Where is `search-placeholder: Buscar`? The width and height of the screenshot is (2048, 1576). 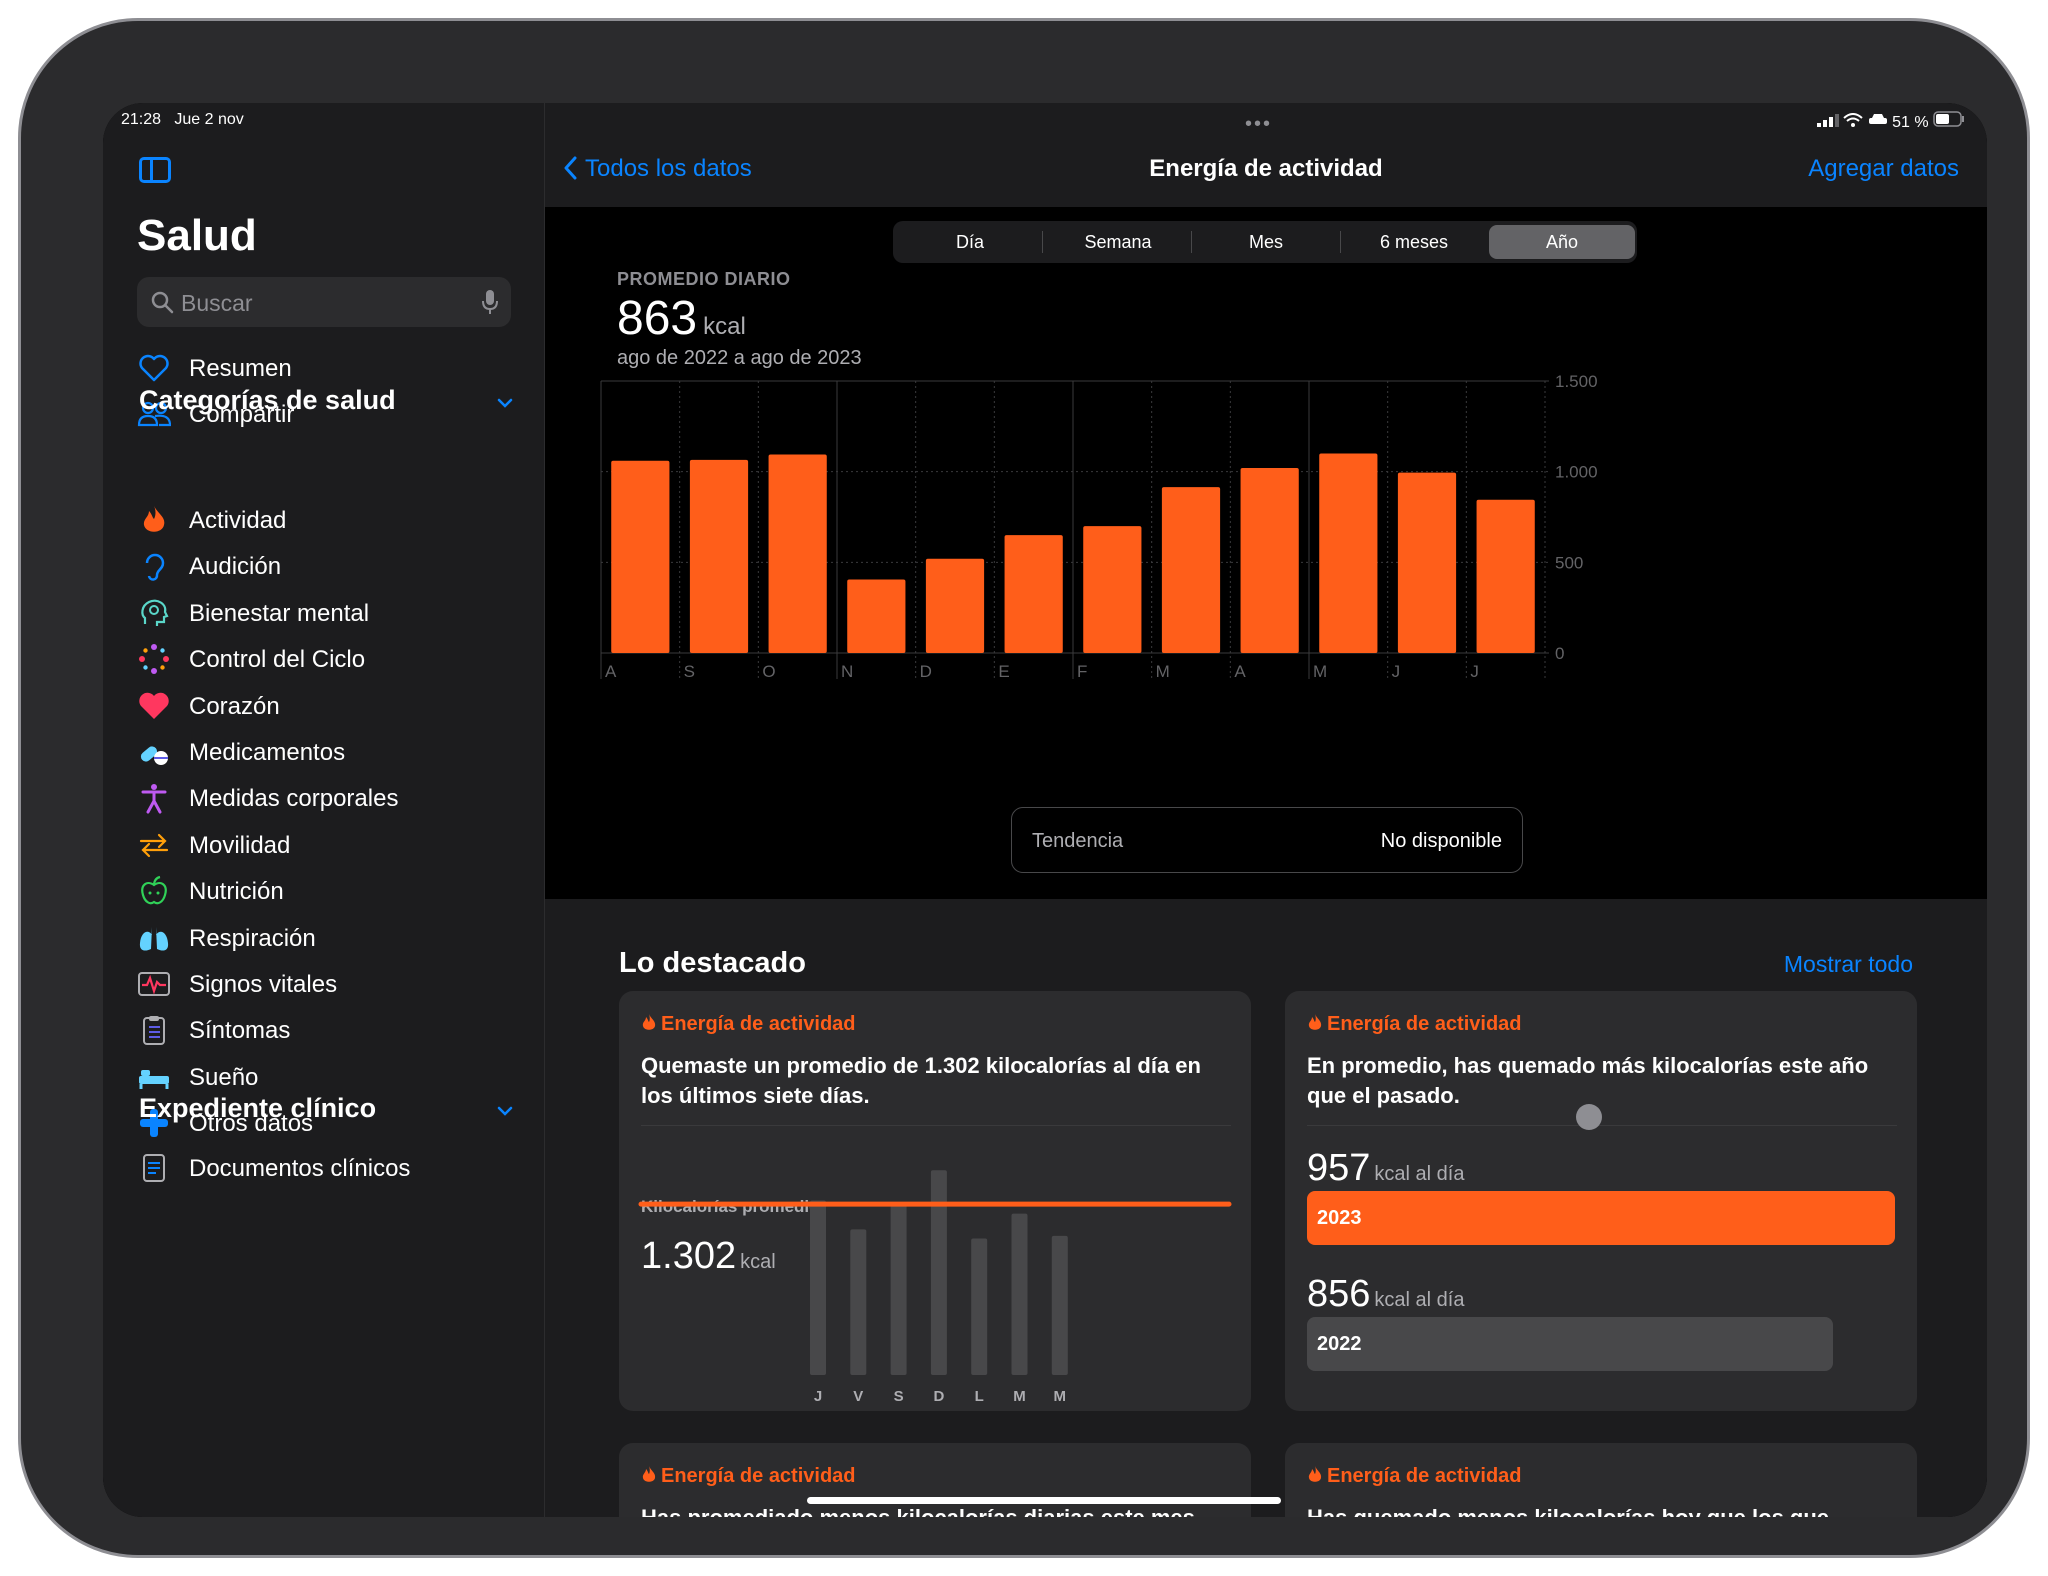
search-placeholder: Buscar is located at coordinates (217, 303).